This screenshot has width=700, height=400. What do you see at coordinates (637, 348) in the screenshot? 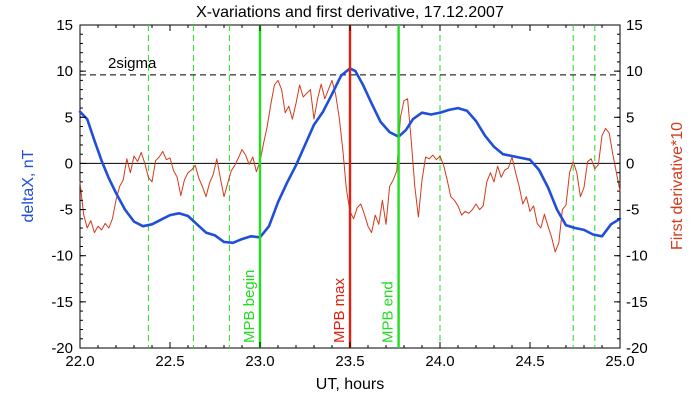
I see `right-y-tick-label-0: -20` at bounding box center [637, 348].